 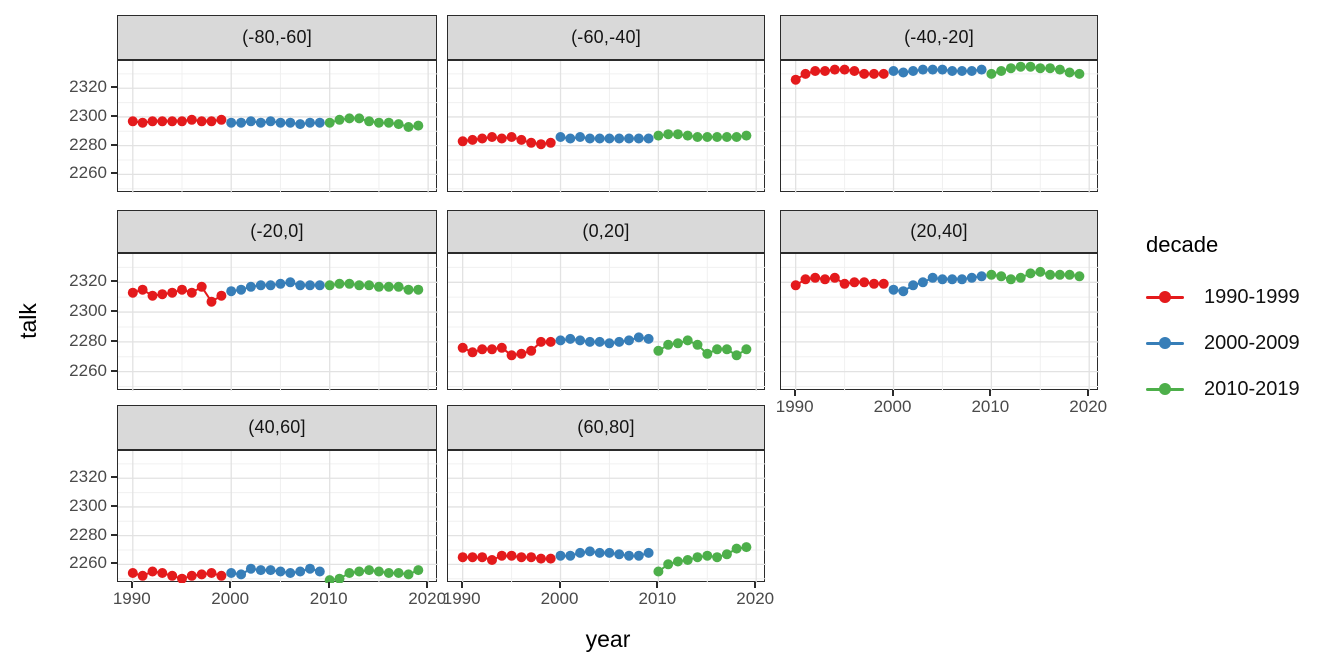 I want to click on facet-strip-label: (-60,-40], so click(x=606, y=37).